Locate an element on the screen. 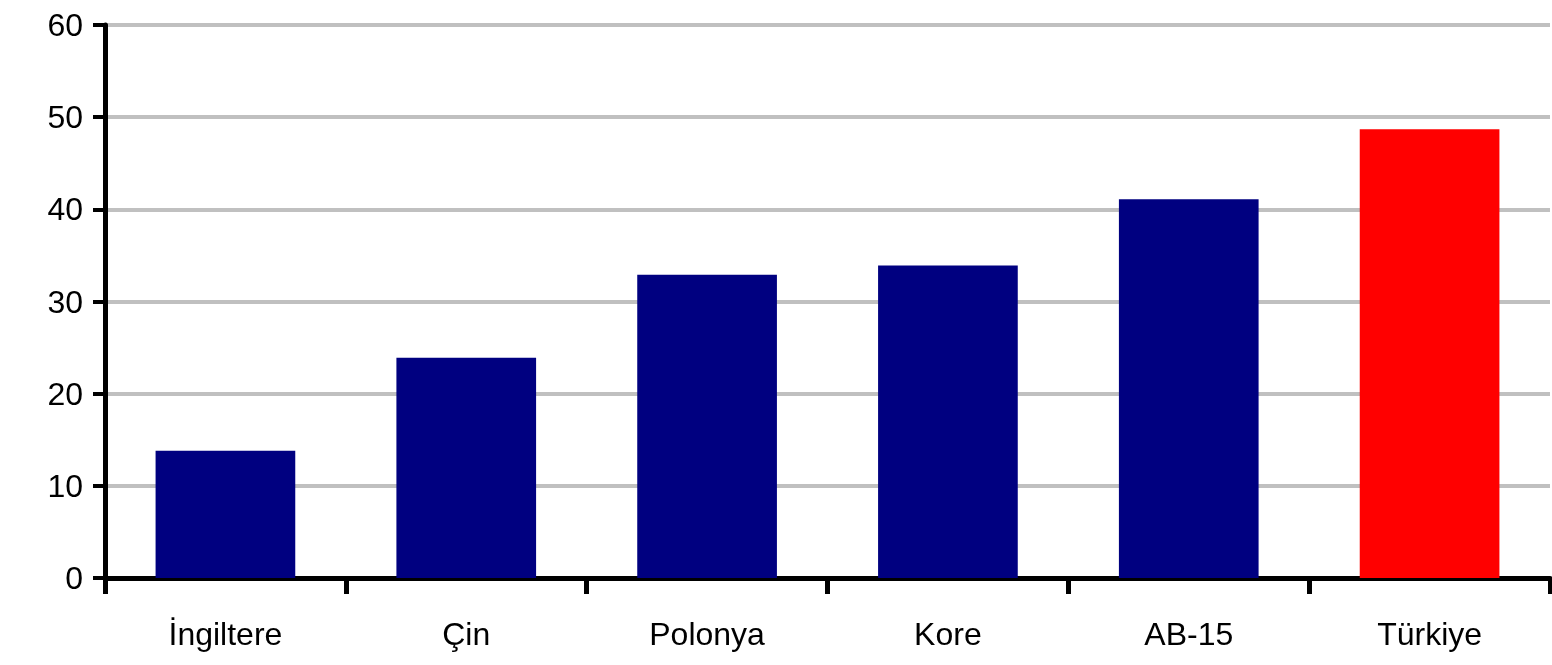  x-tick-label: Kore is located at coordinates (948, 634).